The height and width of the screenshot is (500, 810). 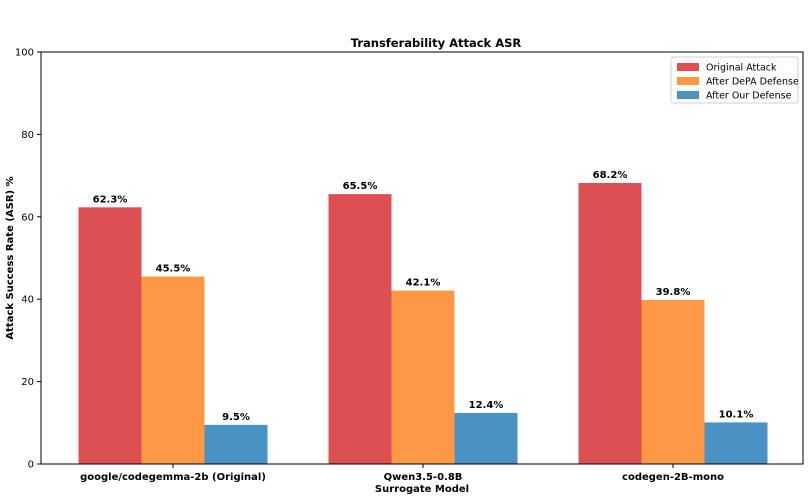 What do you see at coordinates (27, 217) in the screenshot?
I see `y-tick-label: 60` at bounding box center [27, 217].